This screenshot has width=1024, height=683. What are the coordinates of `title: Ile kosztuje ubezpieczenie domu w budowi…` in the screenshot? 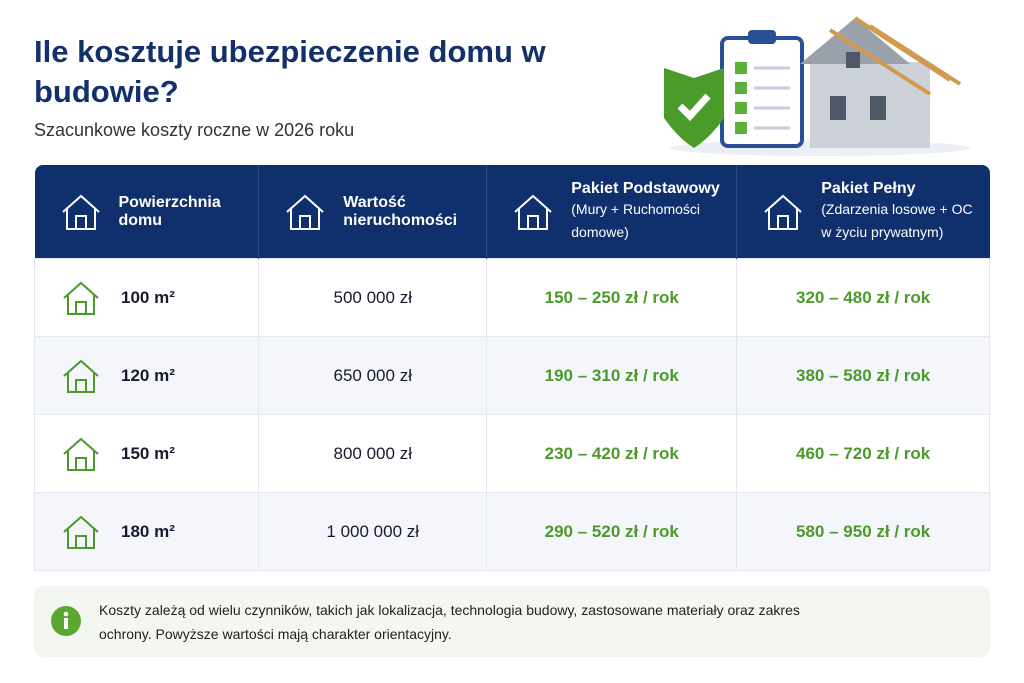 It's located at (290, 71).